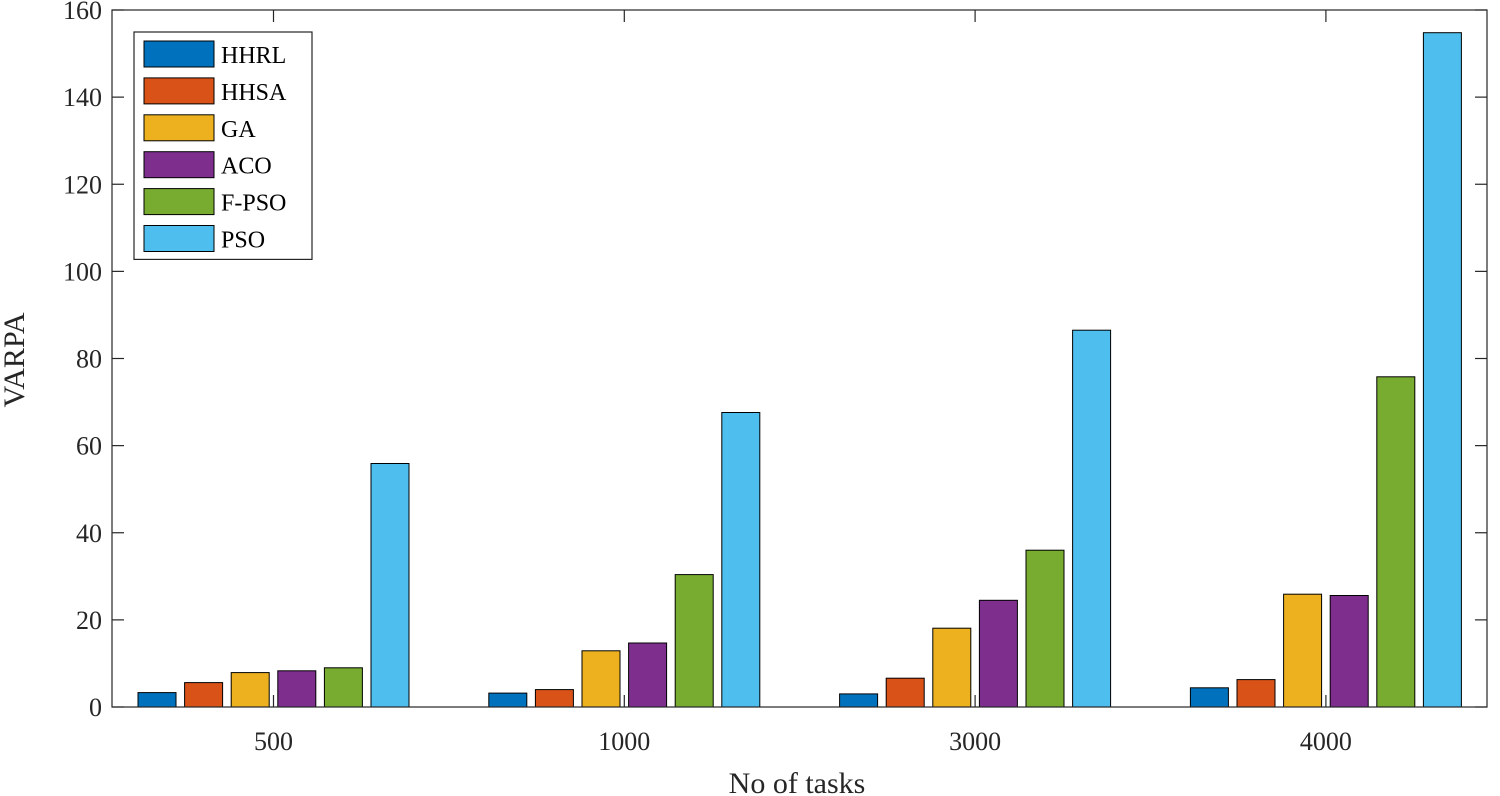  What do you see at coordinates (89, 446) in the screenshot?
I see `y-tick-label: 60` at bounding box center [89, 446].